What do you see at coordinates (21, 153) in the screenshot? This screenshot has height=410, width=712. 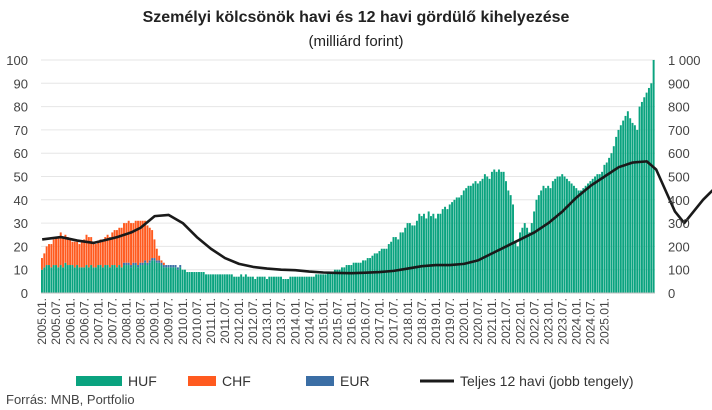 I see `y-left-tick-label: 60` at bounding box center [21, 153].